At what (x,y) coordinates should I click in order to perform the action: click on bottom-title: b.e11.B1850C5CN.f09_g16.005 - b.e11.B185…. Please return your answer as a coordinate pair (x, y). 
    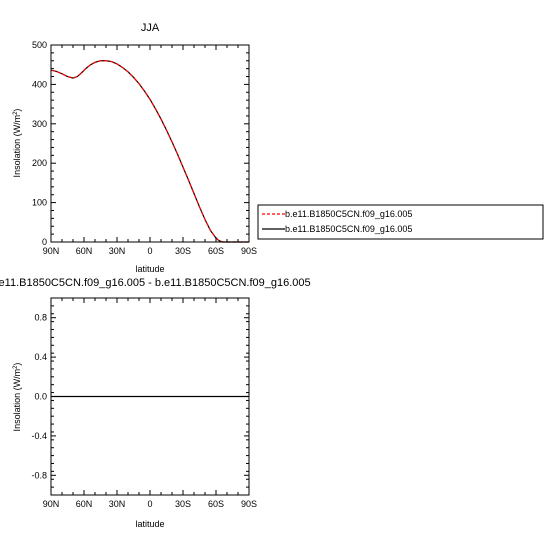
    Looking at the image, I should click on (155, 283).